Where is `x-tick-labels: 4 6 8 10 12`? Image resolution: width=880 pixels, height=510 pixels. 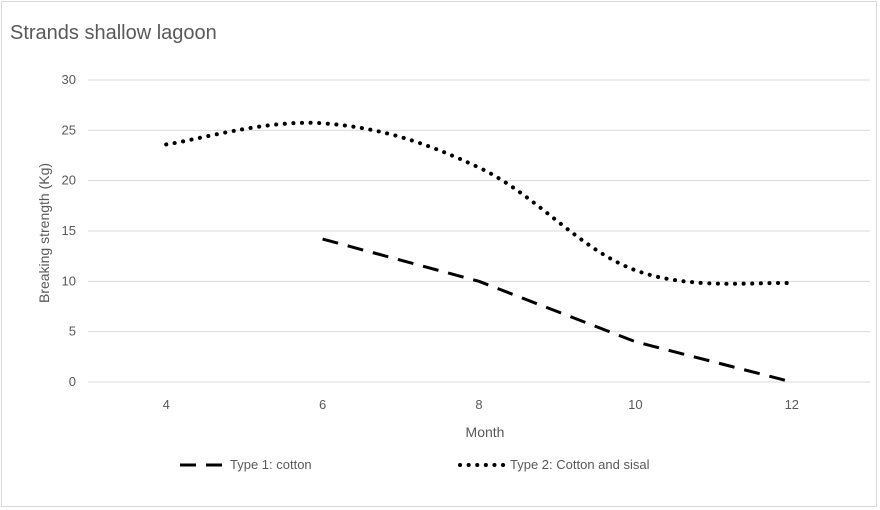
x-tick-labels: 4 6 8 10 12 is located at coordinates (481, 404).